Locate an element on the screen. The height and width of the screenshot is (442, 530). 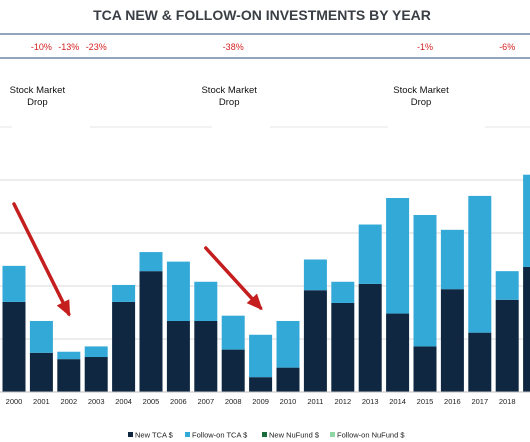
x-tick-label: 2018 is located at coordinates (507, 401).